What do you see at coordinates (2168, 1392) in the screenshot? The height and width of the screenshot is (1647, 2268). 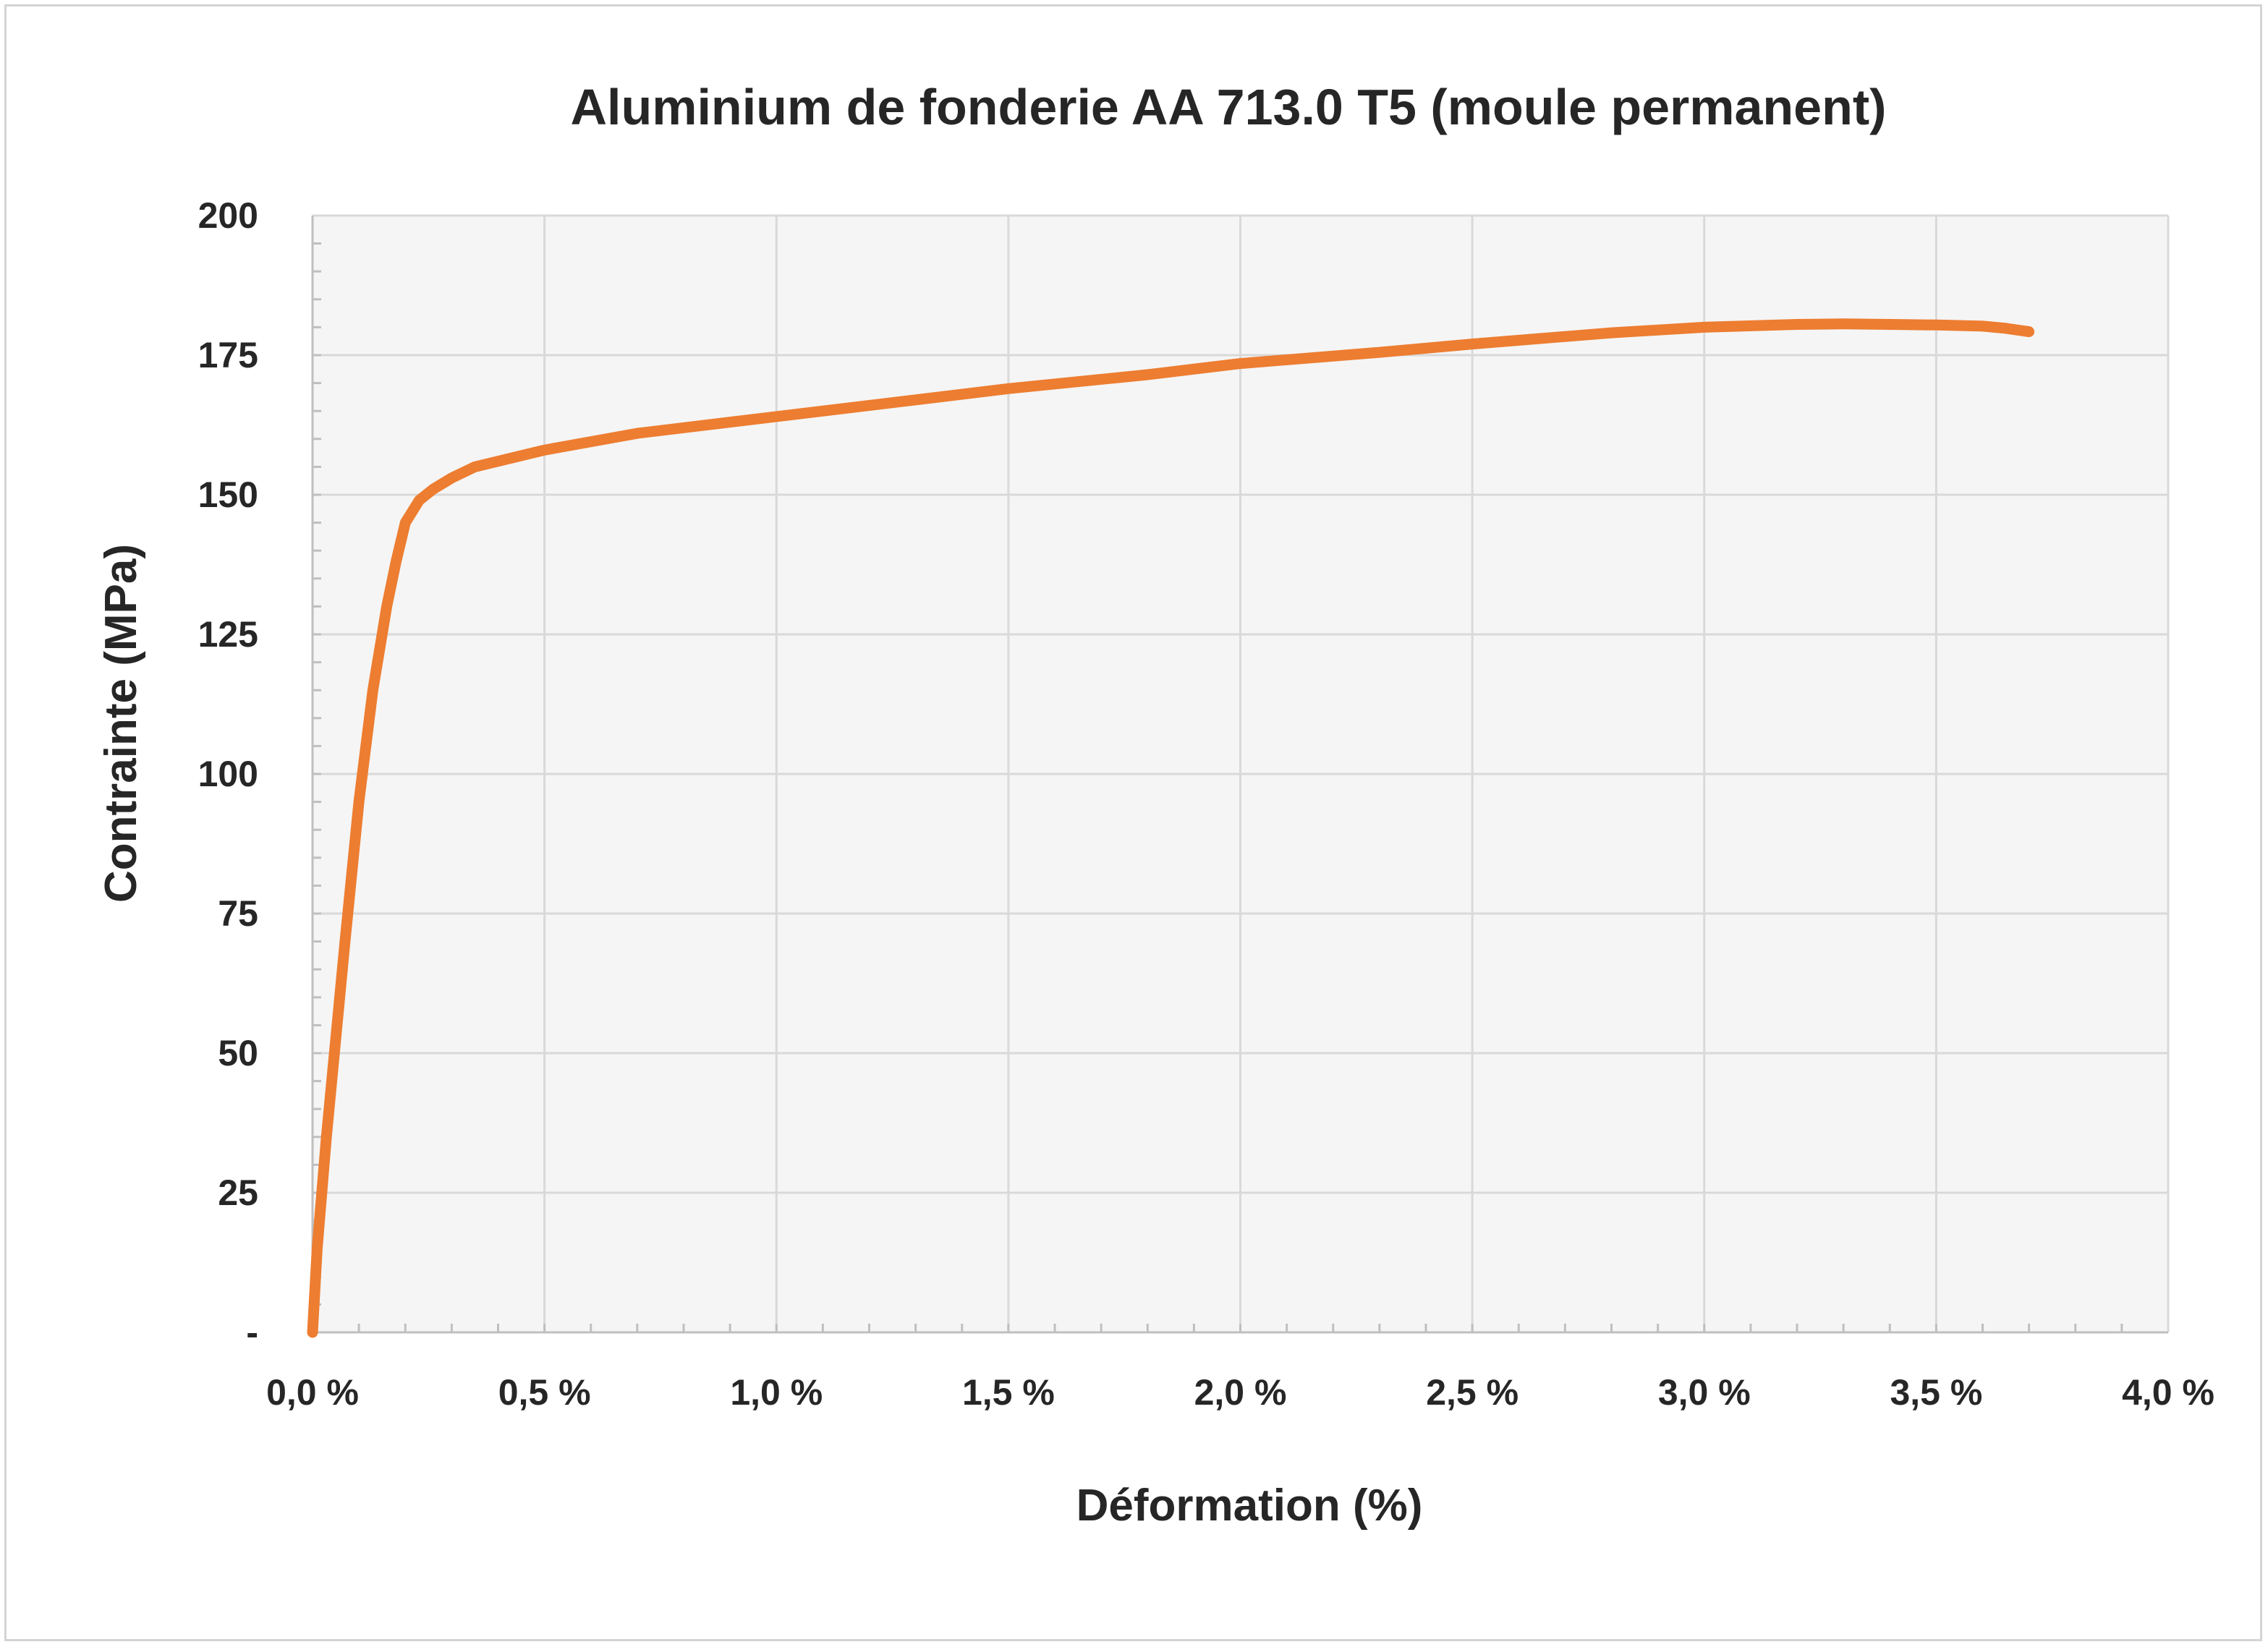 I see `x-tick-label: 4,0 %` at bounding box center [2168, 1392].